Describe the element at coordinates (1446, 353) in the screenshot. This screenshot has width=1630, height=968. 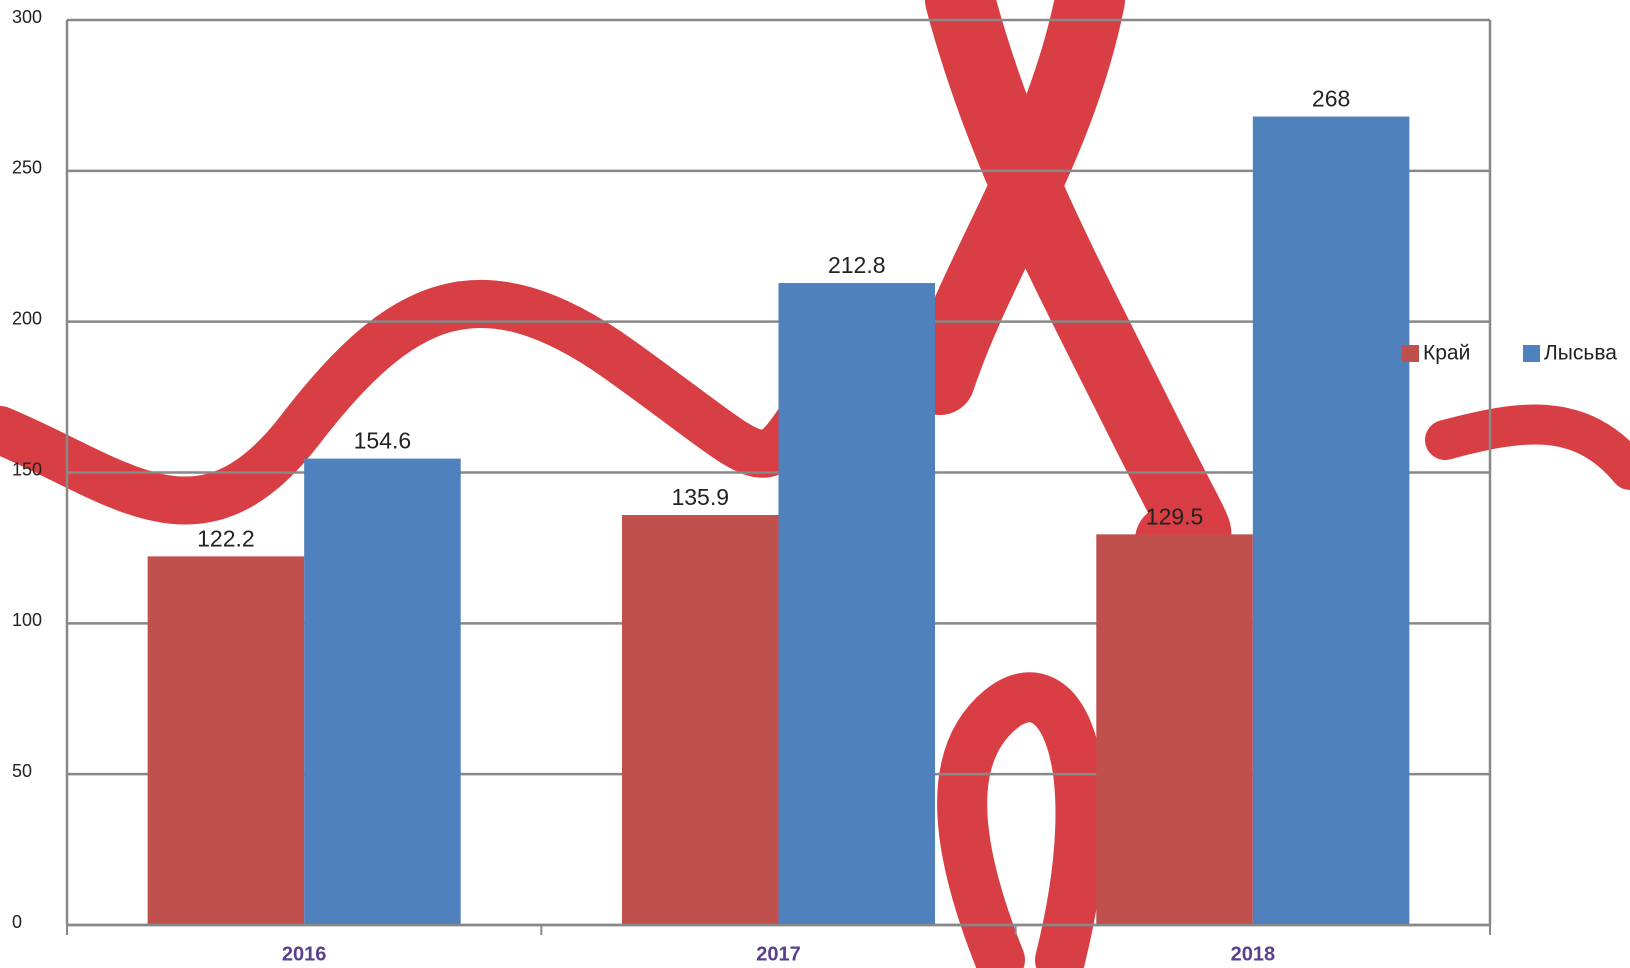
I see `legend-label: Край` at that location.